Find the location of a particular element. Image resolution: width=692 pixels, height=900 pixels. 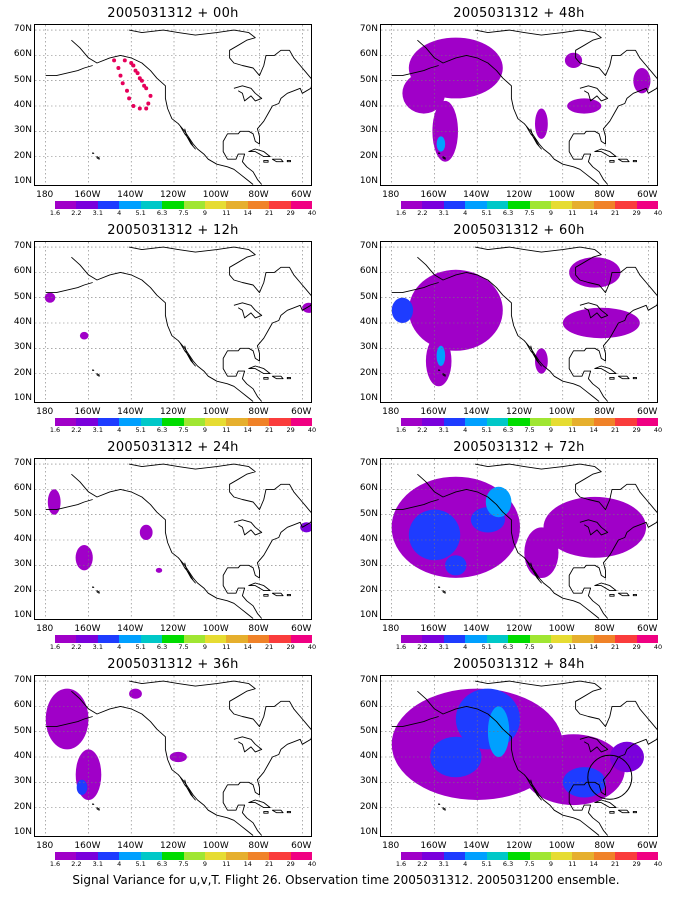

lon-tick-label: 180 is located at coordinates (391, 629).